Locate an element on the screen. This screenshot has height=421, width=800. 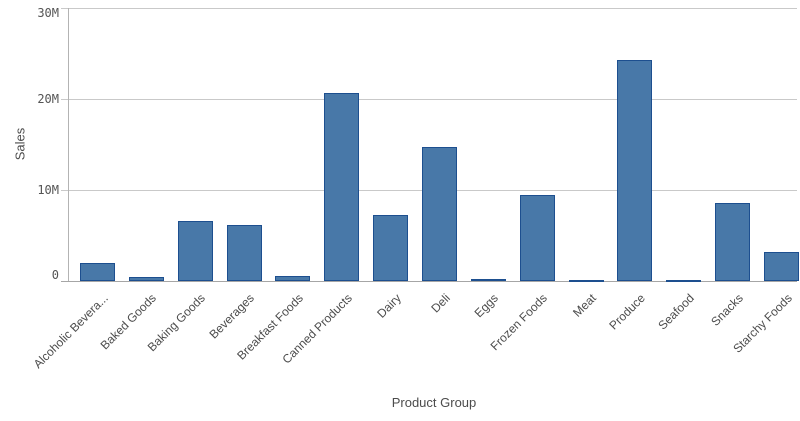
y-axis-line is located at coordinates (68, 144).